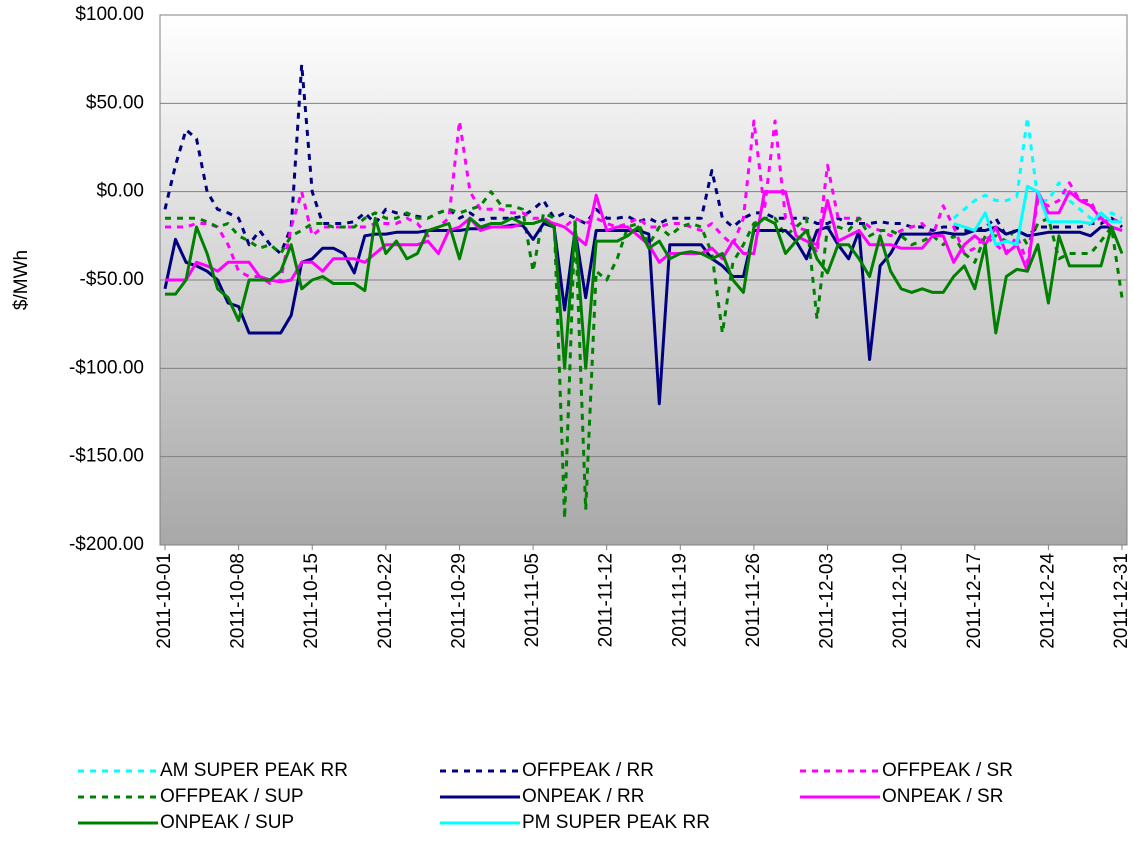 This screenshot has height=844, width=1133. Describe the element at coordinates (109, 14) in the screenshot. I see `y-tick-label: $100.00` at that location.